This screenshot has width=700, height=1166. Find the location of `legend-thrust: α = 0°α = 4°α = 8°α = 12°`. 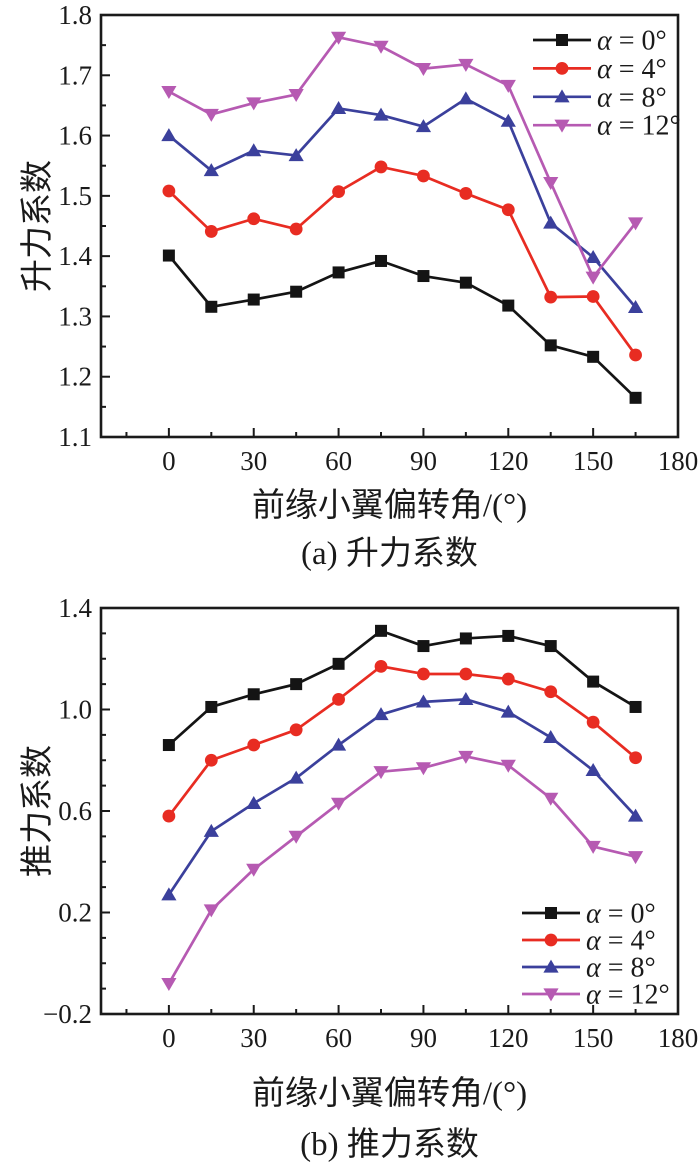

legend-thrust: α = 0°α = 4°α = 8°α = 12° is located at coordinates (596, 955).